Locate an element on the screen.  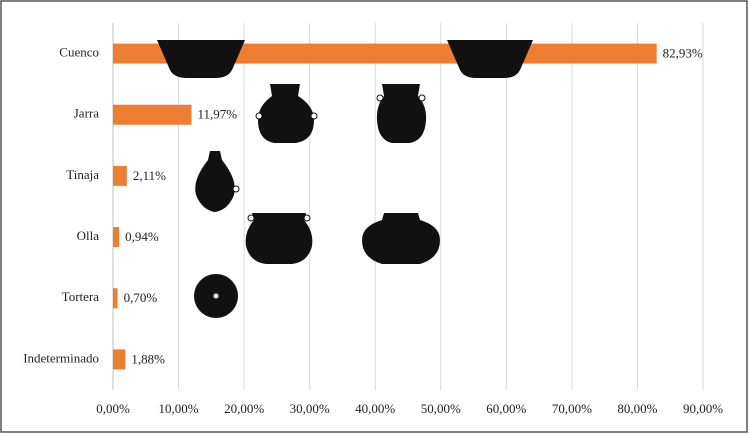
x-tick-label: 20,00% is located at coordinates (244, 408).